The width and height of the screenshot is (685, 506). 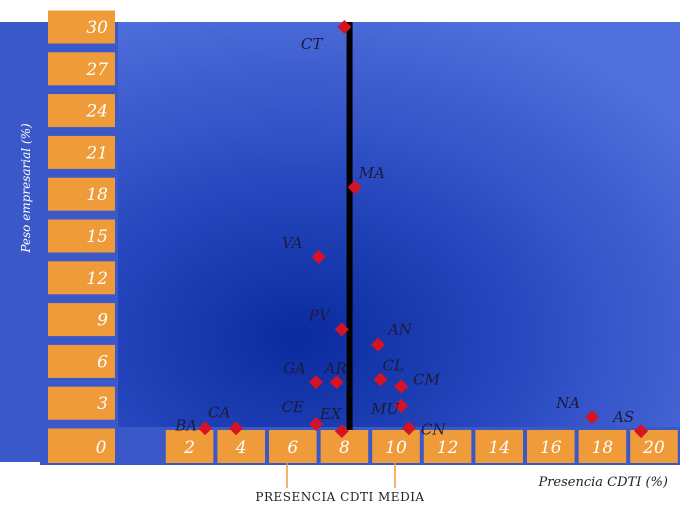 What do you see at coordinates (96, 70) in the screenshot?
I see `y-tick-label: 27` at bounding box center [96, 70].